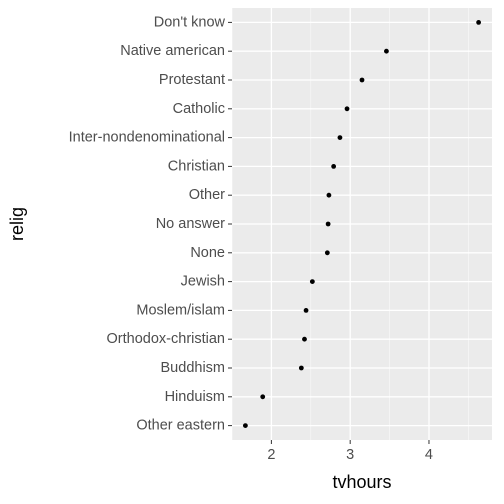 Image resolution: width=504 pixels, height=504 pixels. Describe the element at coordinates (17, 224) in the screenshot. I see `y-axis-title: relig` at that location.